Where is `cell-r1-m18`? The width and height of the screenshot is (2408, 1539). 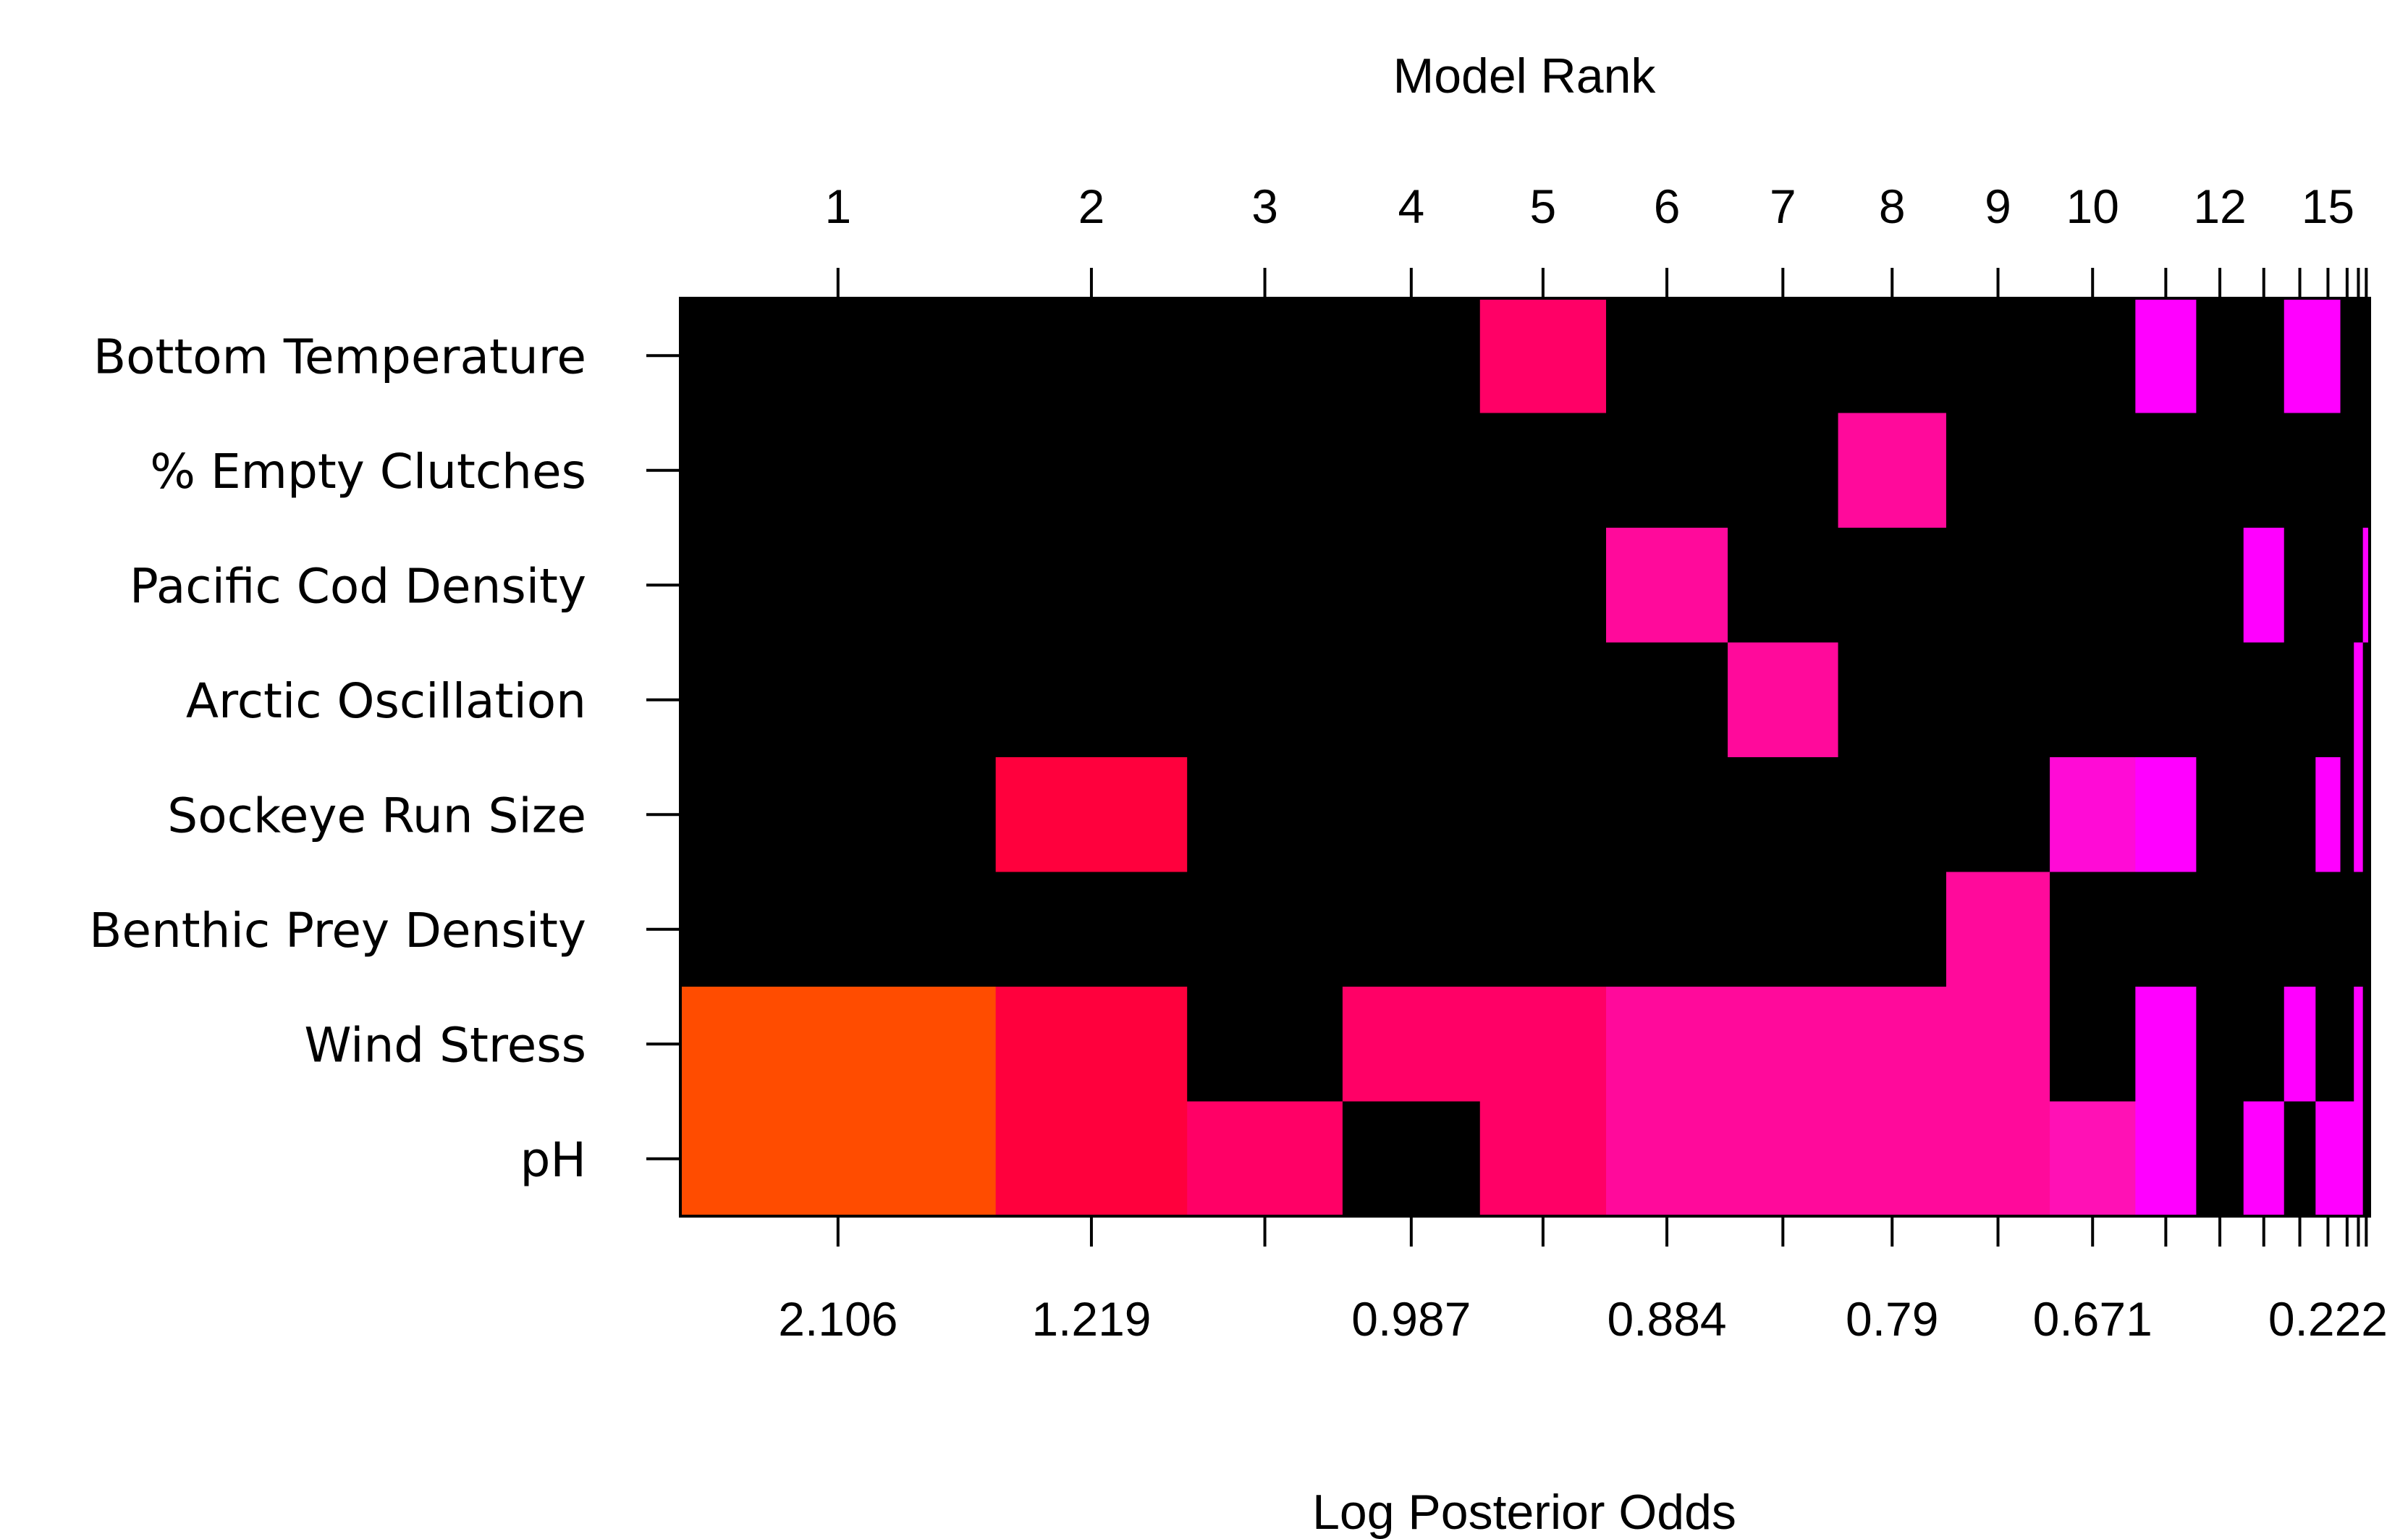
cell-r1-m18 is located at coordinates (2366, 356).